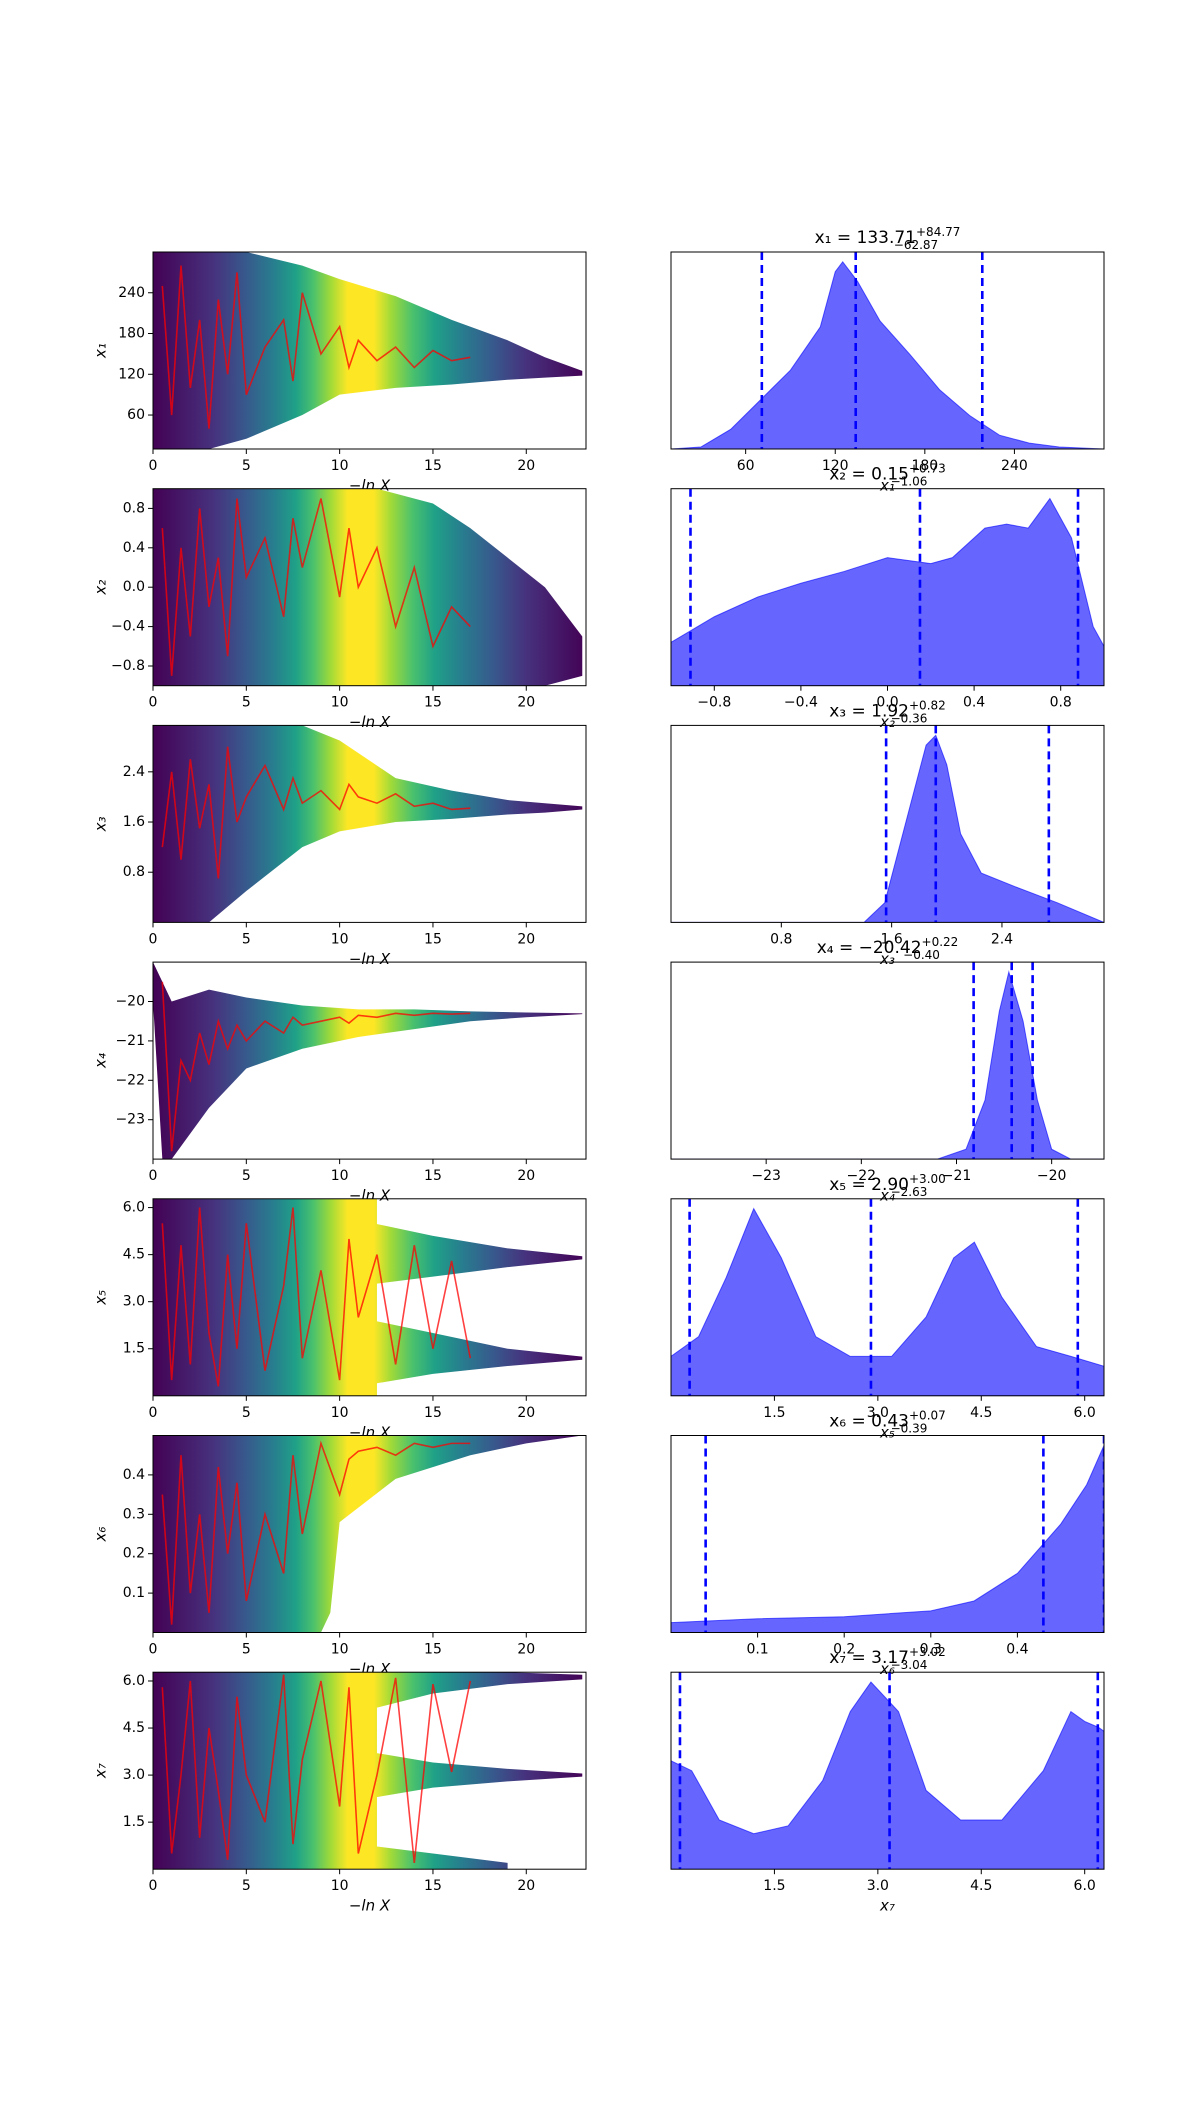 The width and height of the screenshot is (1200, 2104). I want to click on panel: 0.8 1.6 2.4 x₃ 0 5 10 15 20 −ln X, so click(339, 846).